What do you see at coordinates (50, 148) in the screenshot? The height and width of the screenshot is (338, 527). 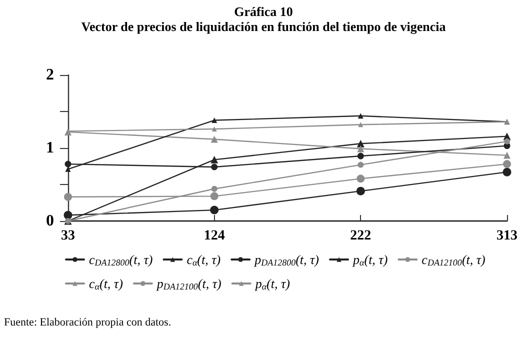 I see `y-tick-label: 1` at bounding box center [50, 148].